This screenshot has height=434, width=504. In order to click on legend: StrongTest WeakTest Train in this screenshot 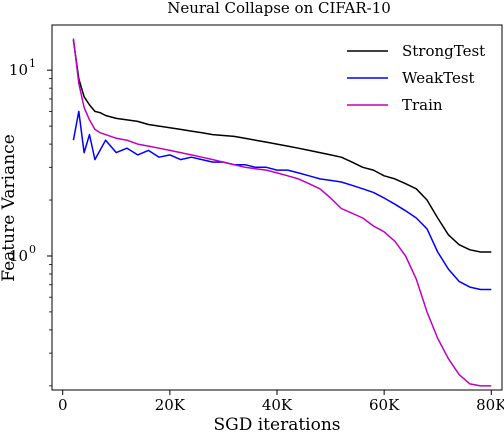, I will do `click(416, 78)`.